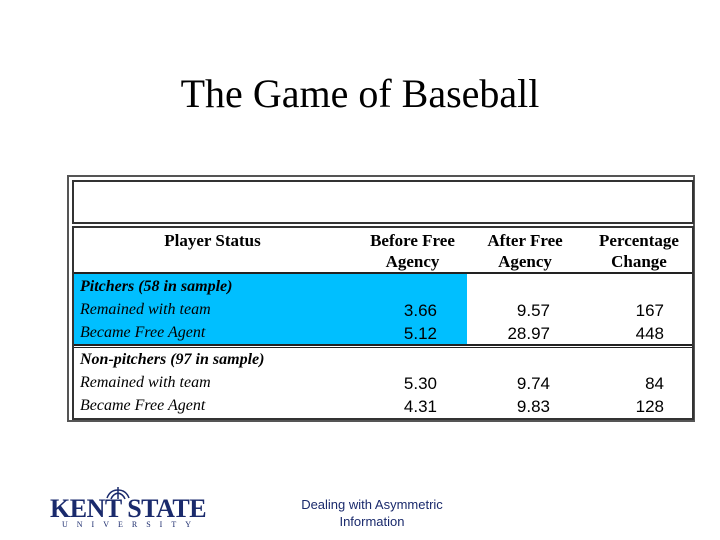 This screenshot has height=540, width=720. What do you see at coordinates (420, 333) in the screenshot?
I see `cell-value: 5.12` at bounding box center [420, 333].